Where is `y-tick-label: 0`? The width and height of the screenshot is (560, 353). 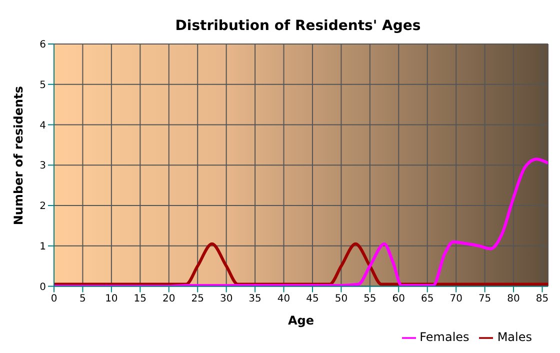 y-tick-label: 0 is located at coordinates (43, 287).